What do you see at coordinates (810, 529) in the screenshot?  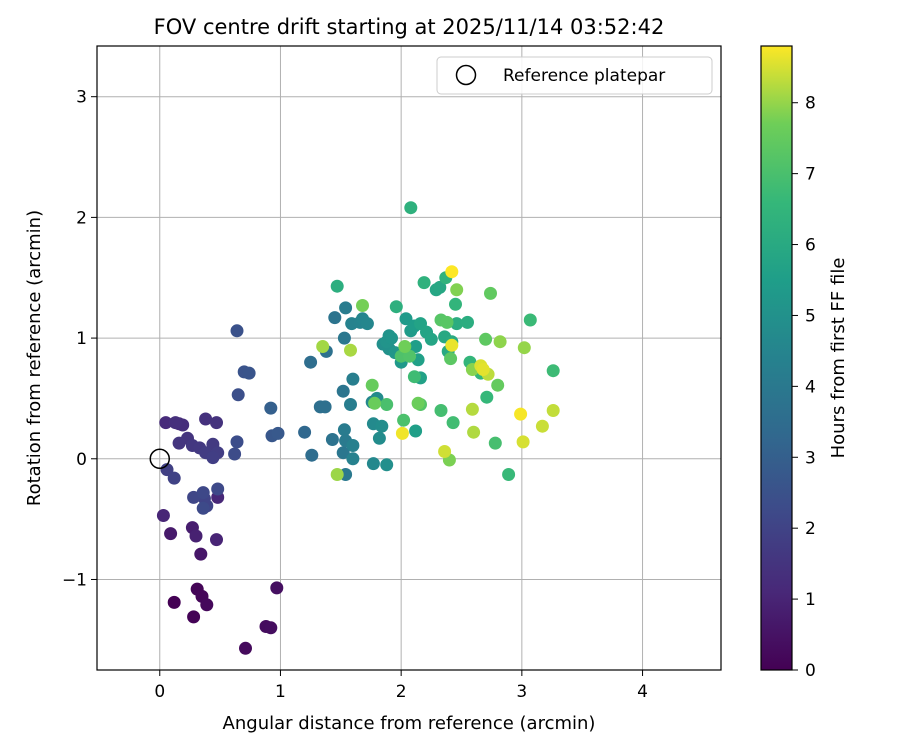 I see `colorbar-tick-label: 2` at bounding box center [810, 529].